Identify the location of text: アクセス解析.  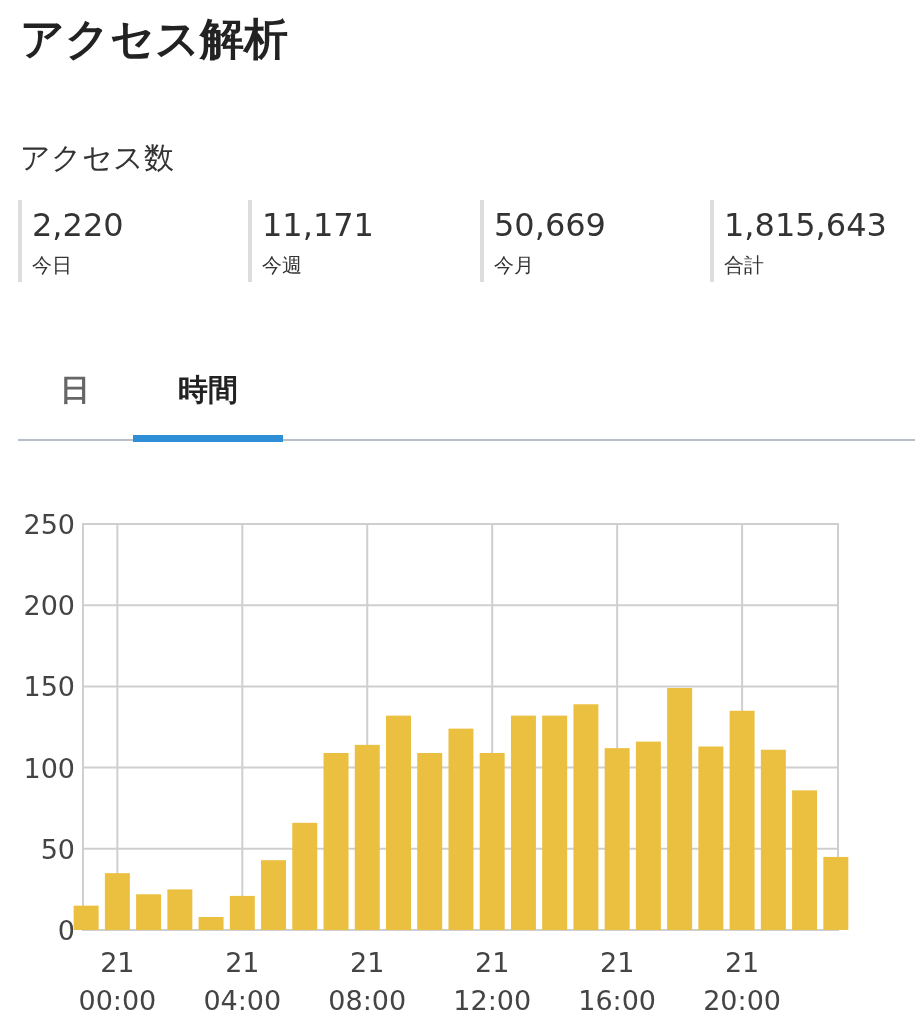
(154, 38).